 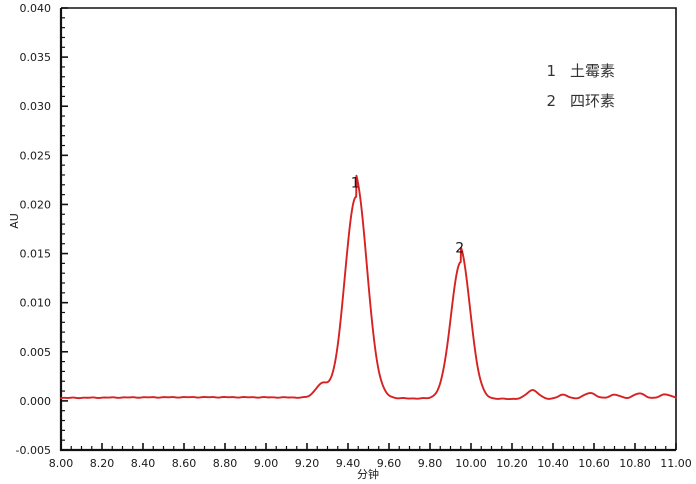 I want to click on y-tick-label: 0.010, so click(x=36, y=303).